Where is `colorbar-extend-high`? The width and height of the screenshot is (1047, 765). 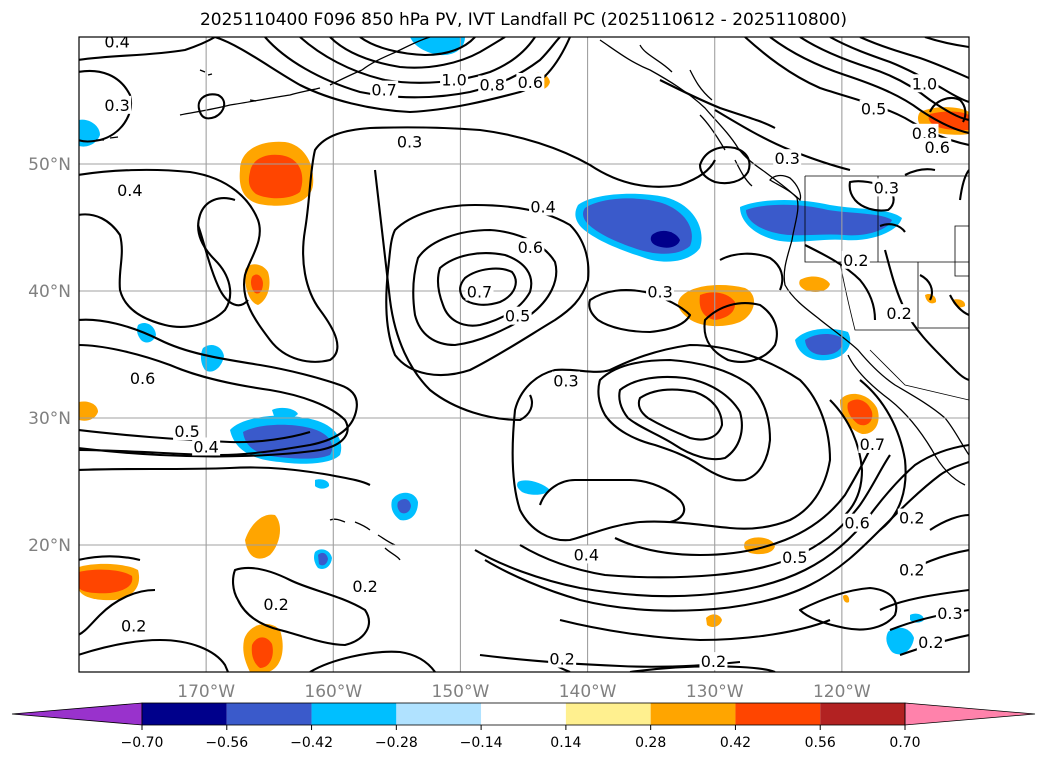 colorbar-extend-high is located at coordinates (970, 714).